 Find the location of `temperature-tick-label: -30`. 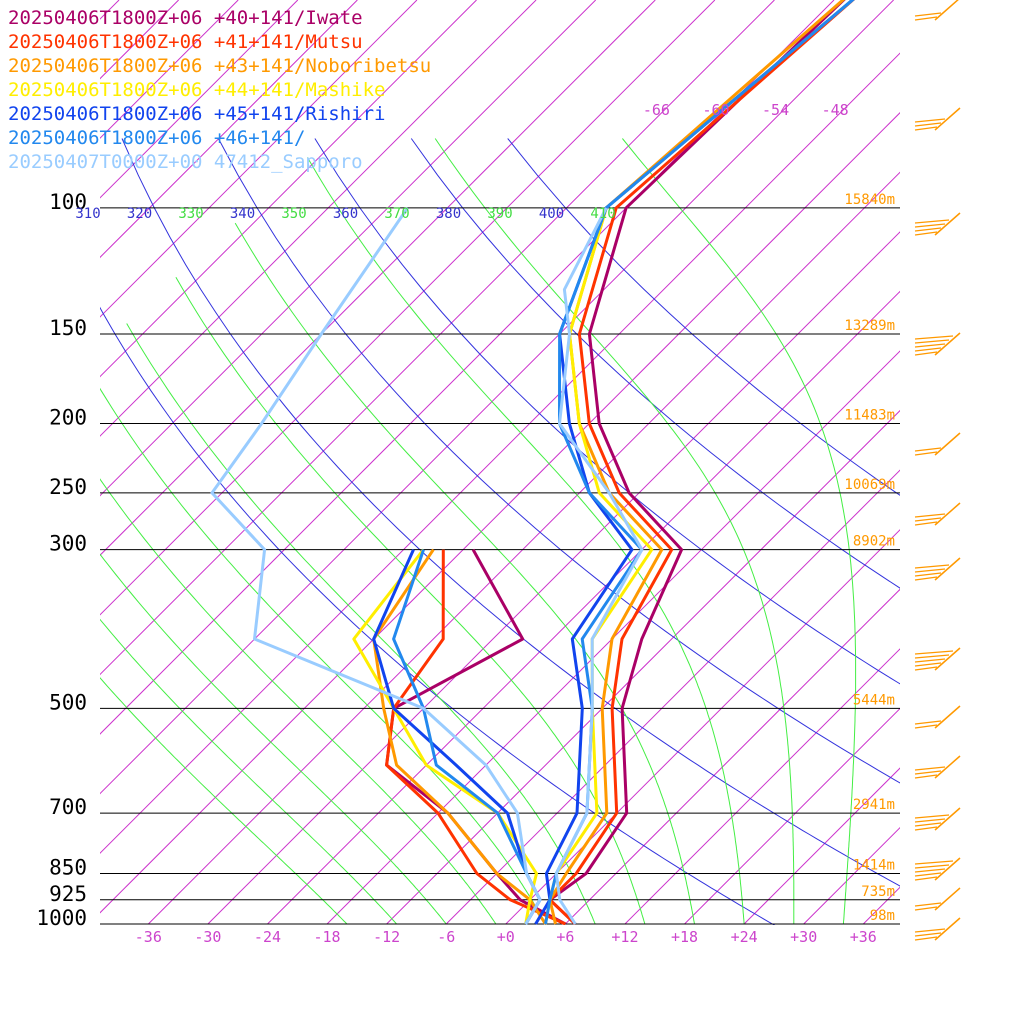

temperature-tick-label: -30 is located at coordinates (207, 937).